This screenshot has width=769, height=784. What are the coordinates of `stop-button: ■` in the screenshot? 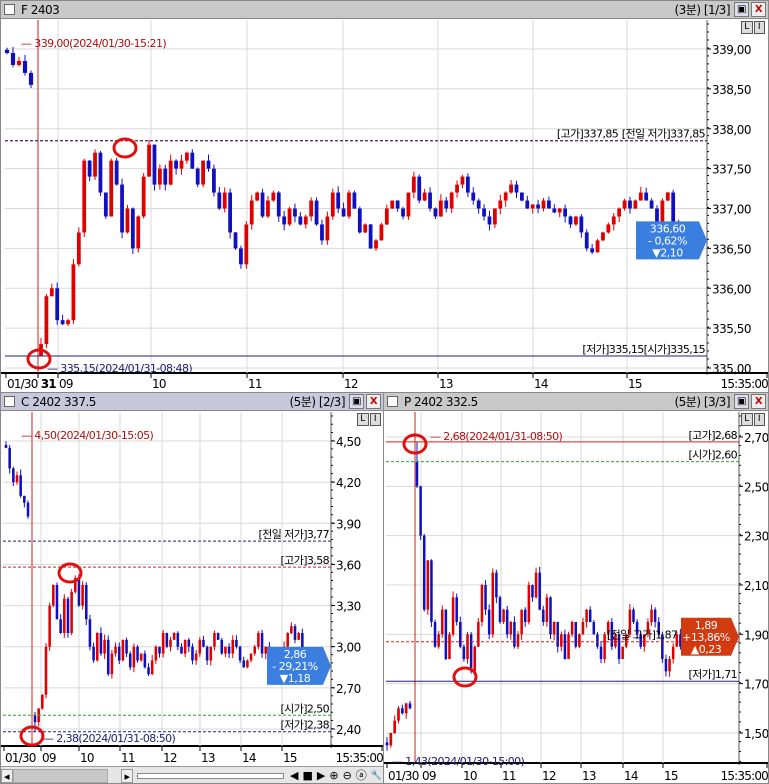 It's located at (307, 775).